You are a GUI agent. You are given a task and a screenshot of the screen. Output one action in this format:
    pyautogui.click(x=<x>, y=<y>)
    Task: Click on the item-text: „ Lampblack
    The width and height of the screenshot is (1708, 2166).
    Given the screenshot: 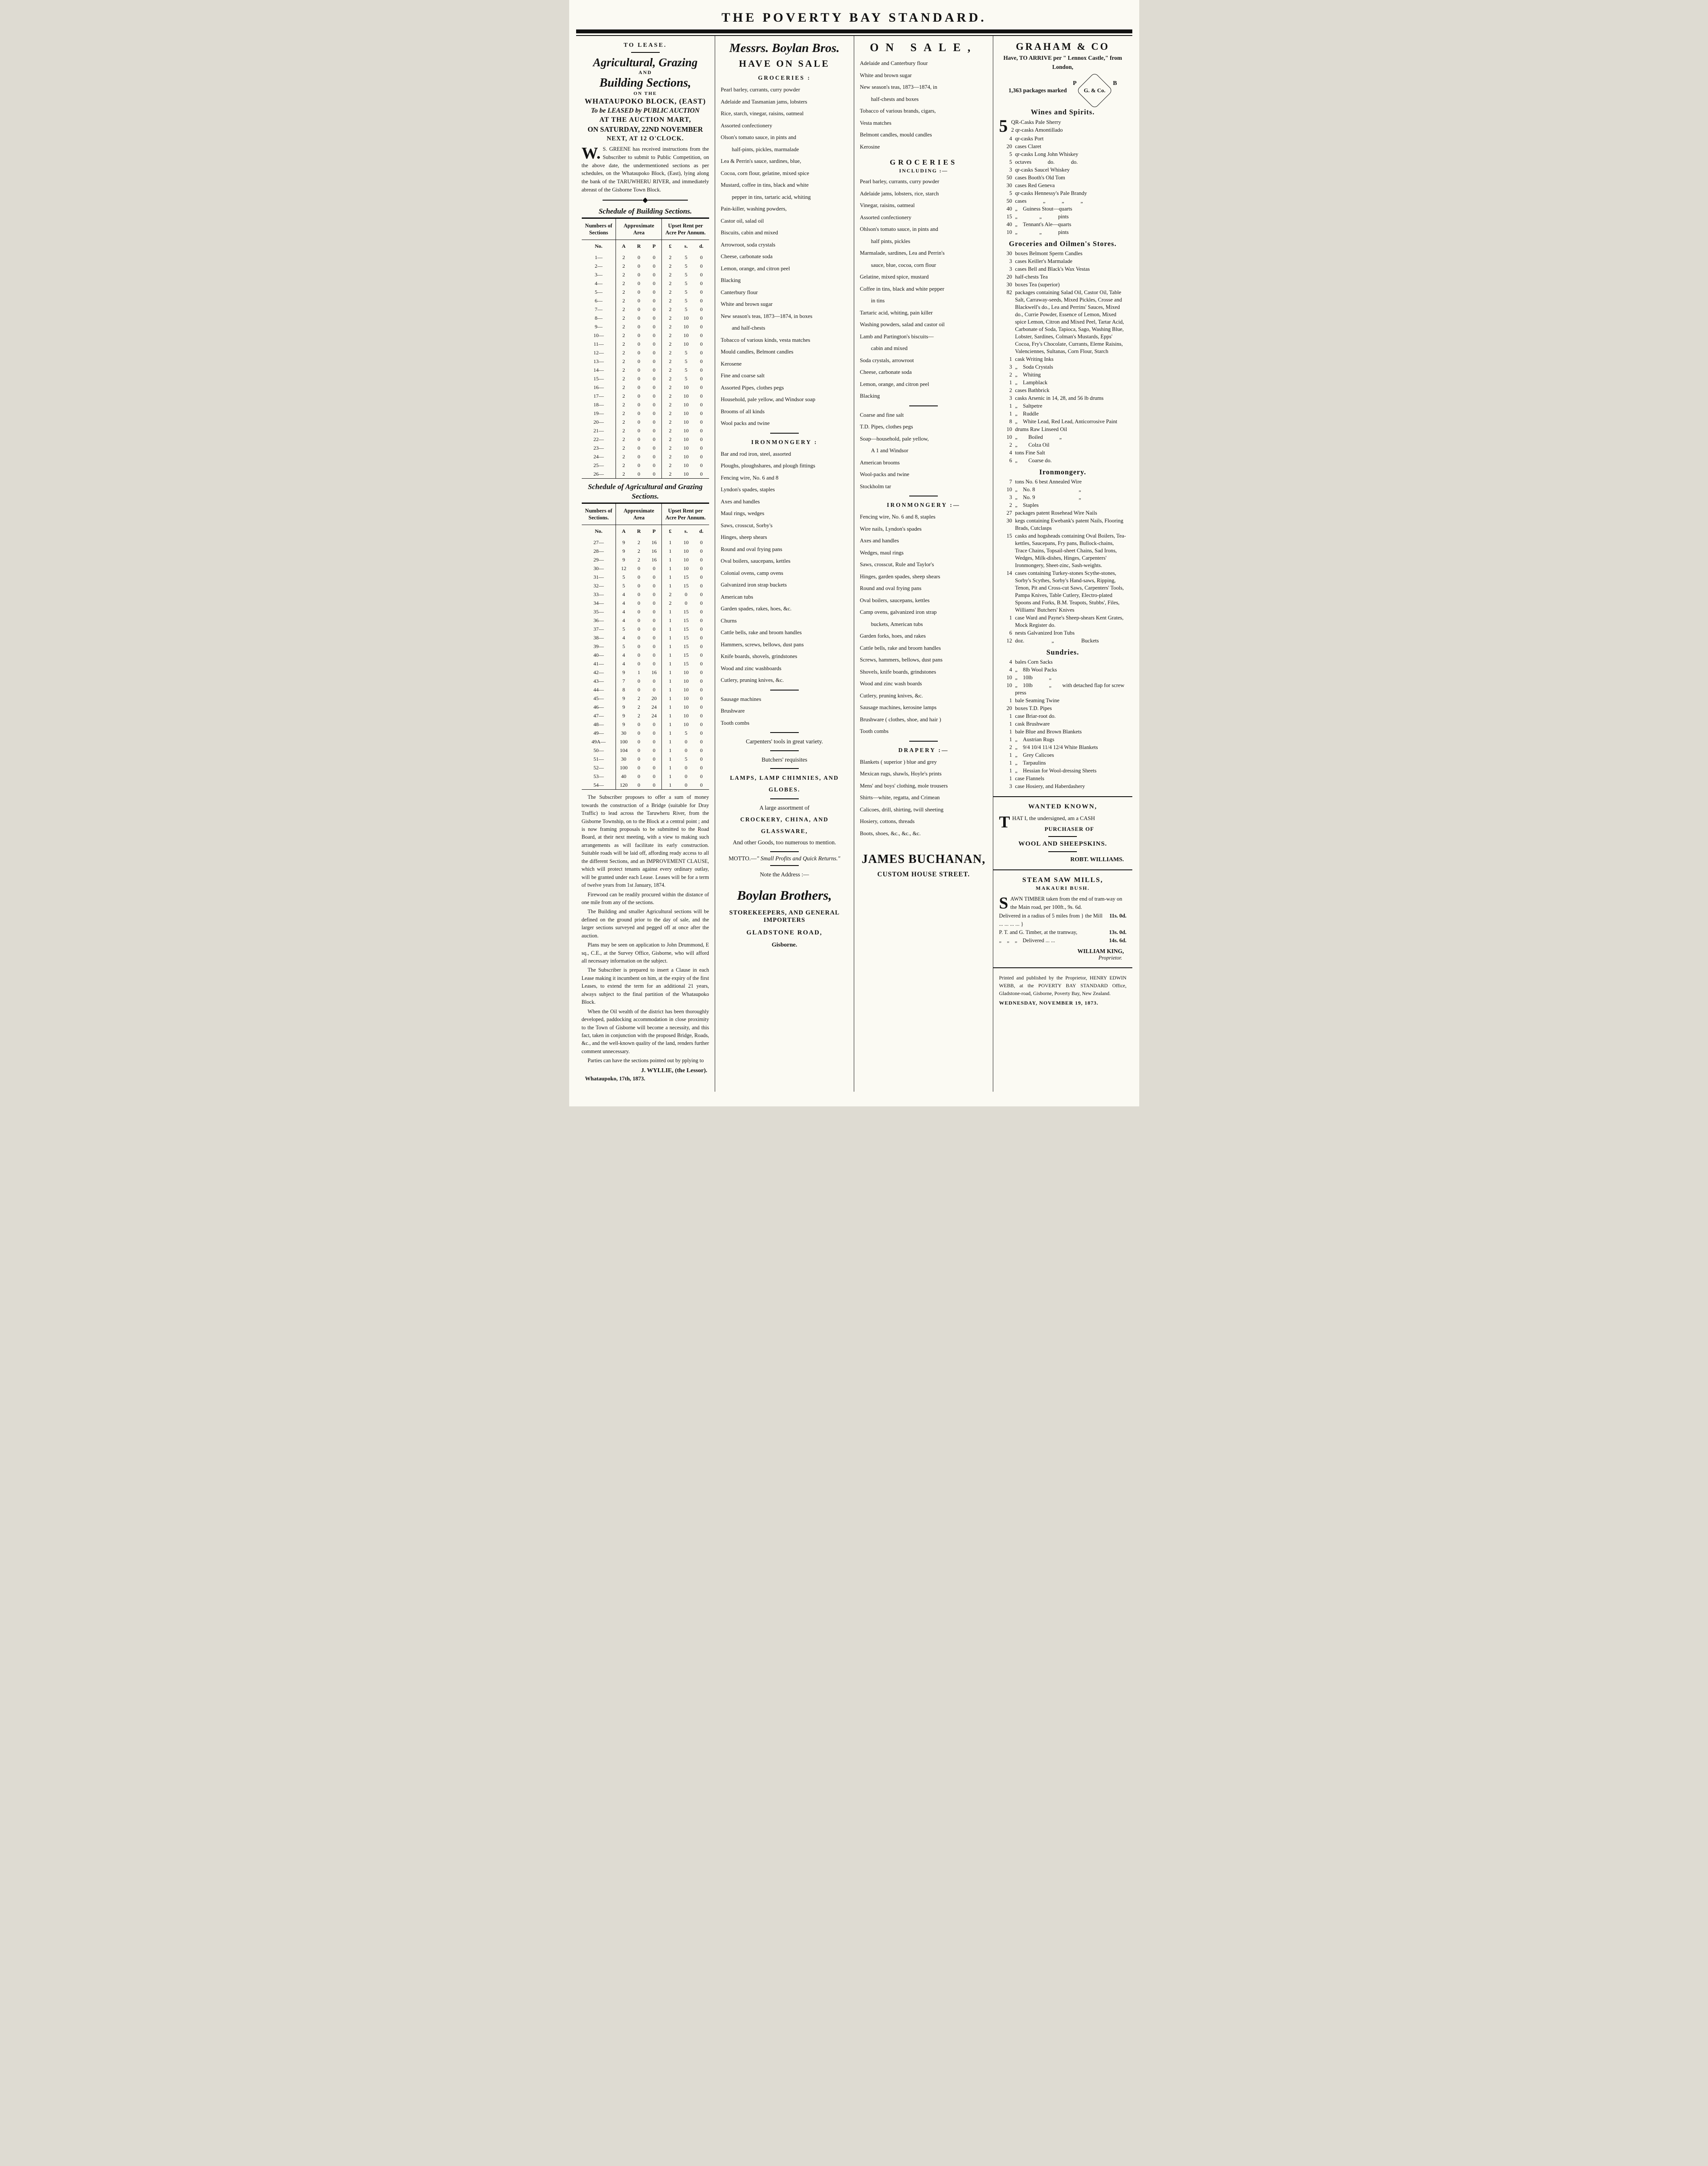 What is the action you would take?
    pyautogui.click(x=1031, y=382)
    